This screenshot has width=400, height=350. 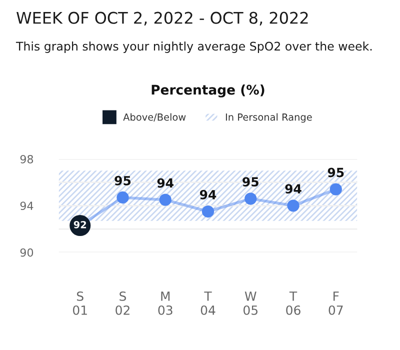 I want to click on legend-label: In Personal Range, so click(x=269, y=118).